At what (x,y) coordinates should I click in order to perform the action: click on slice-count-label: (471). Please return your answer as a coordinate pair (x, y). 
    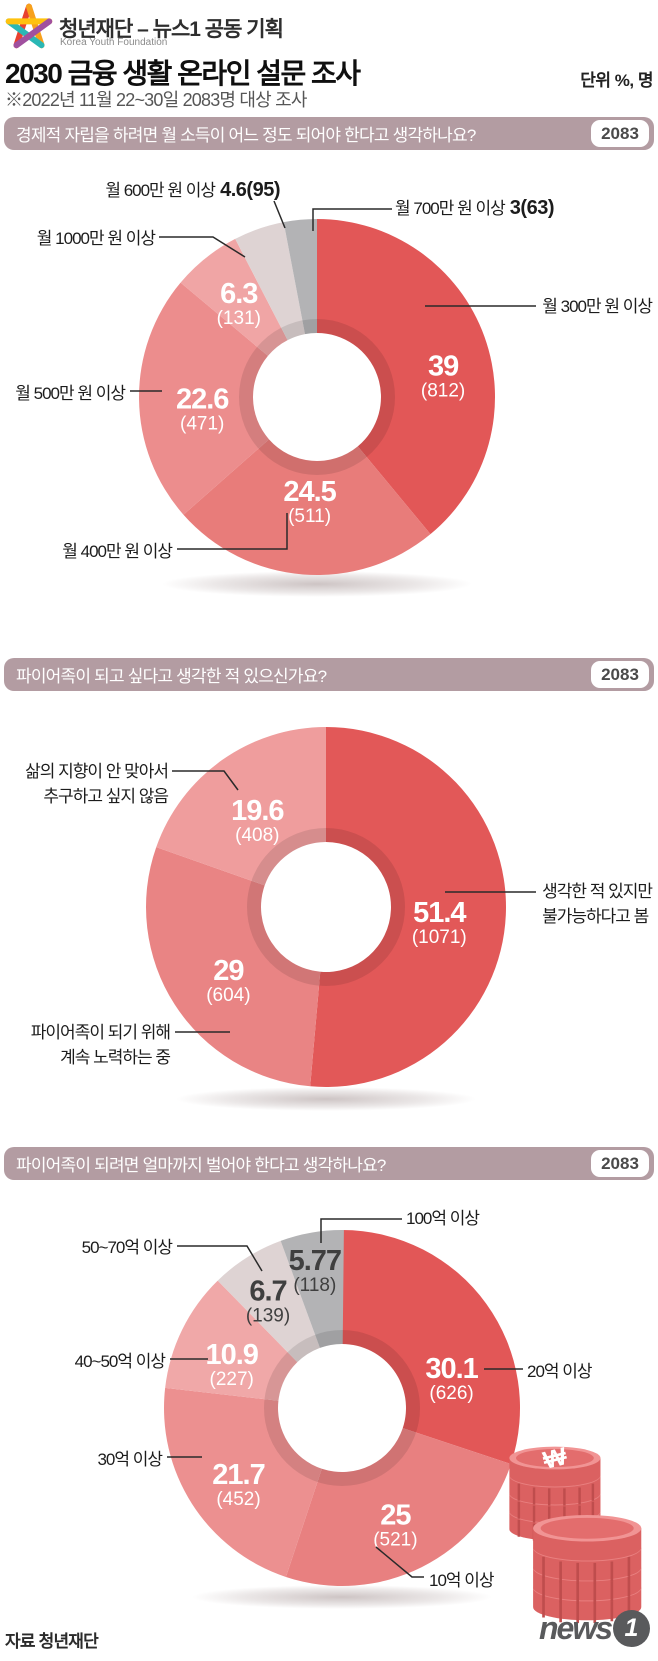
    Looking at the image, I should click on (202, 423).